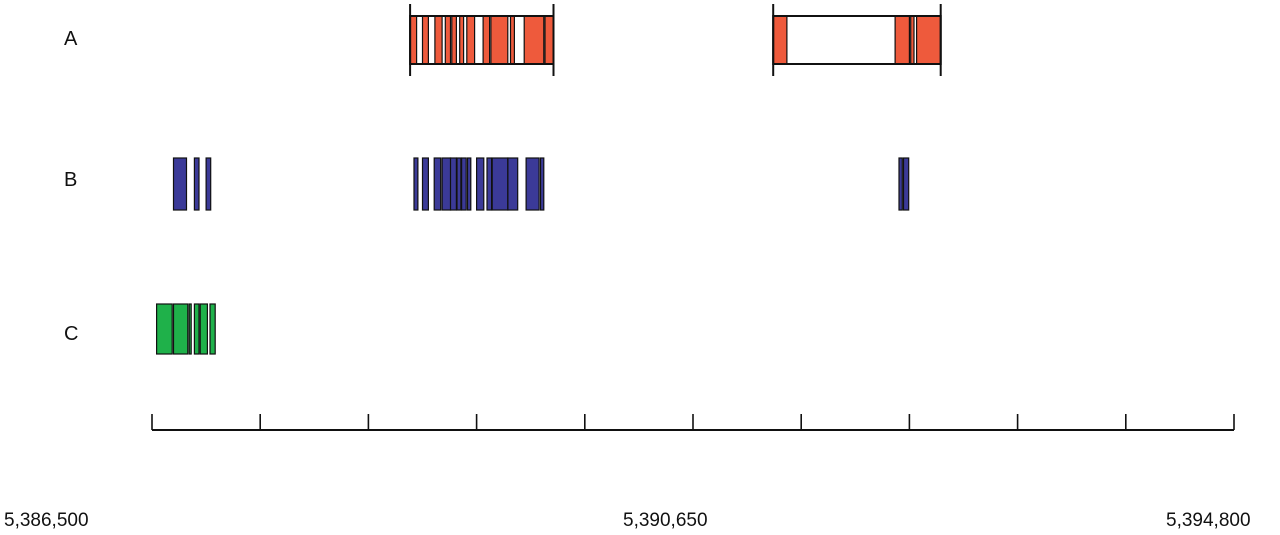 This screenshot has width=1280, height=535. What do you see at coordinates (71, 39) in the screenshot?
I see `track-label-a: A` at bounding box center [71, 39].